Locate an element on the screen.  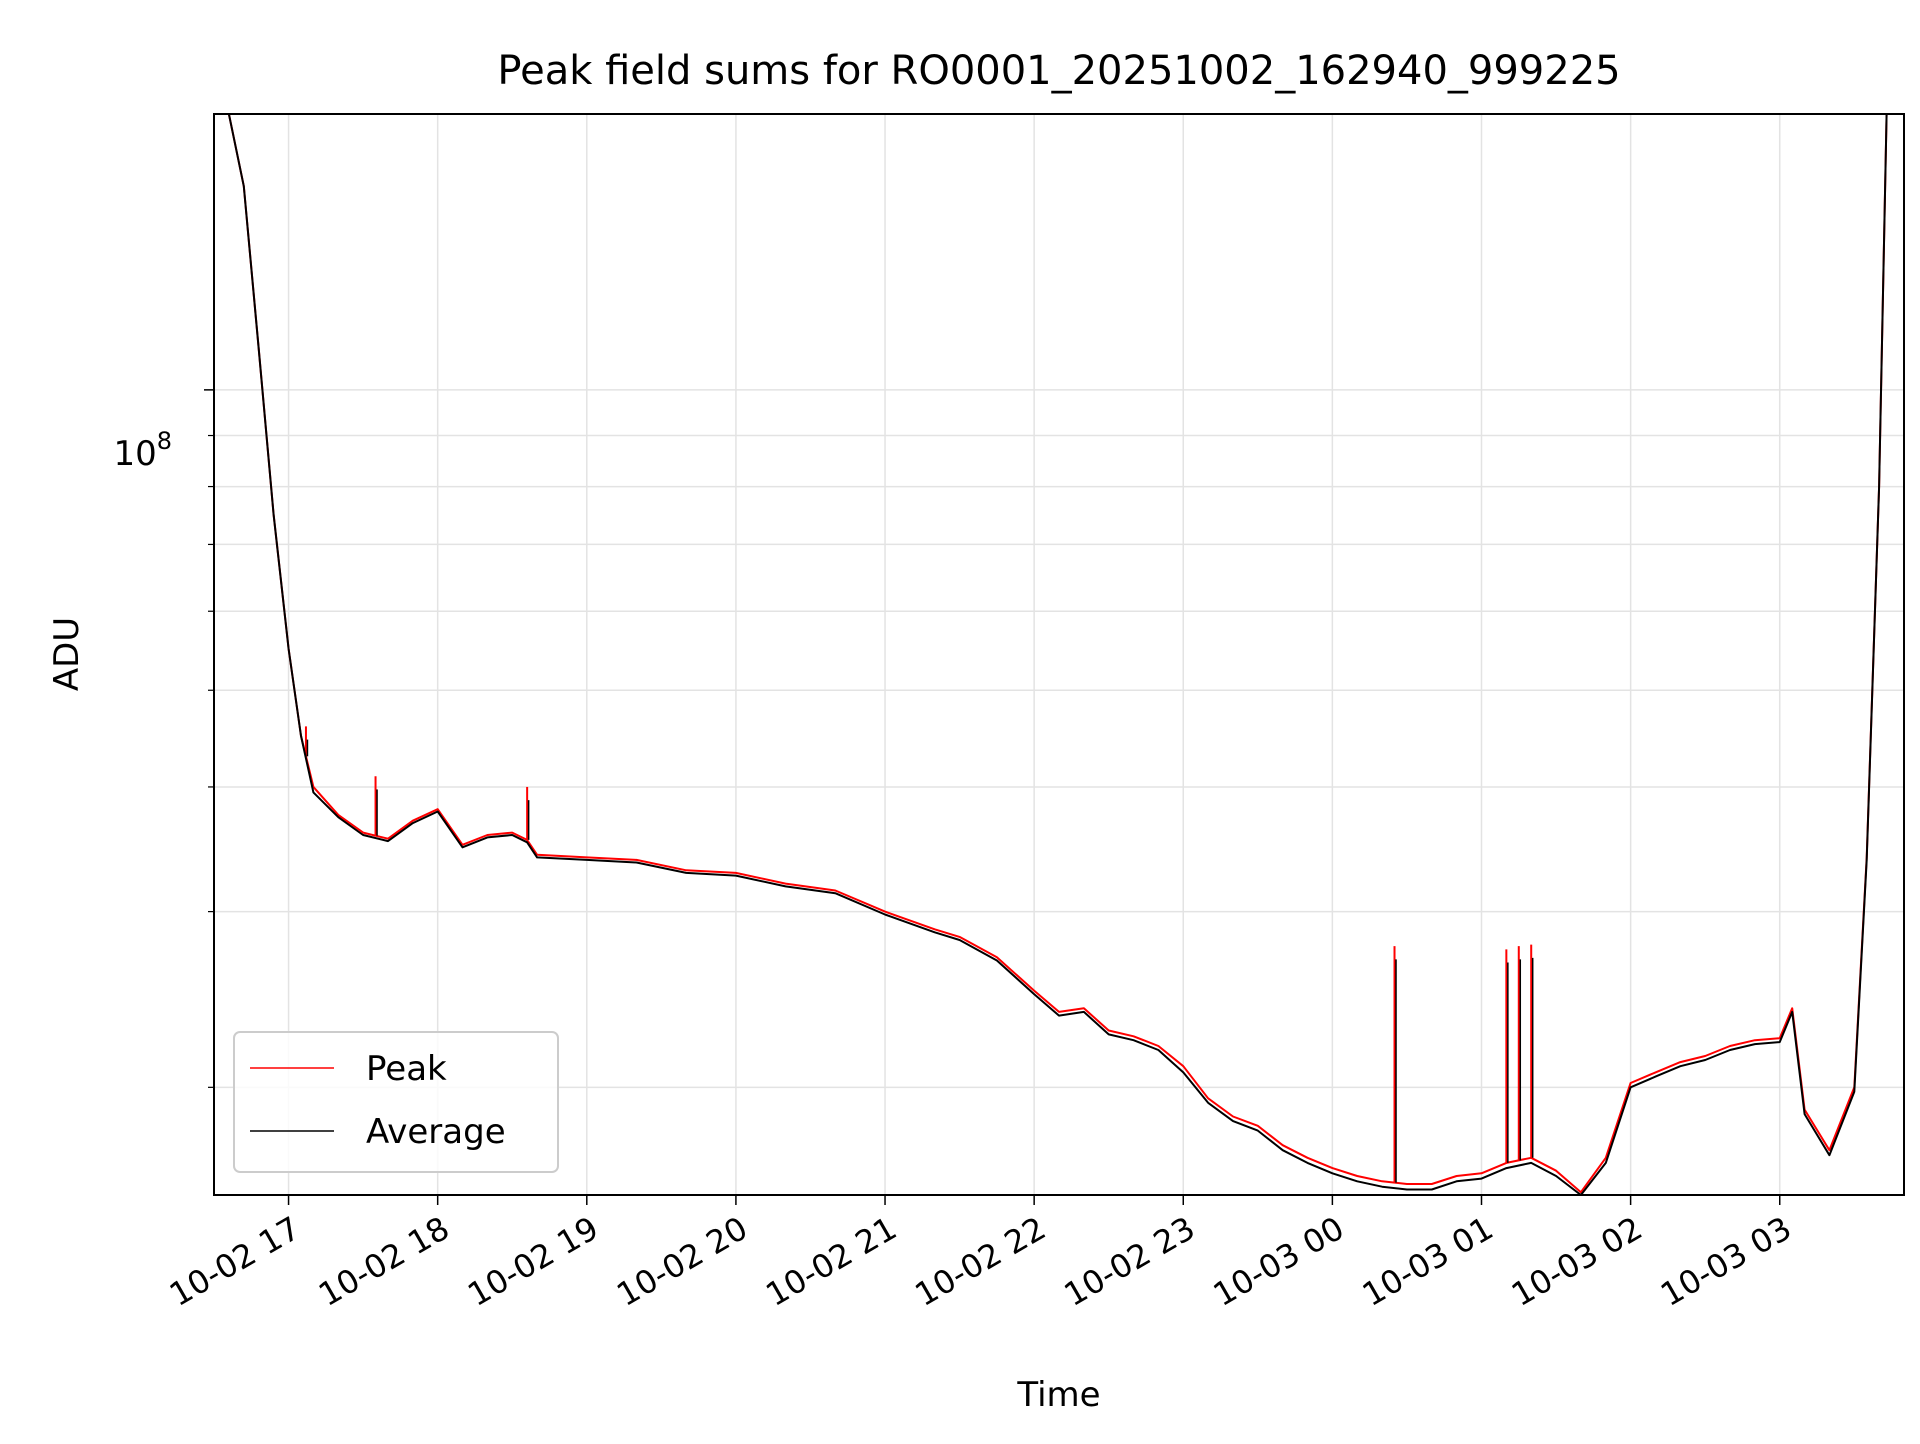
legend-label-peak: Peak is located at coordinates (406, 1069).